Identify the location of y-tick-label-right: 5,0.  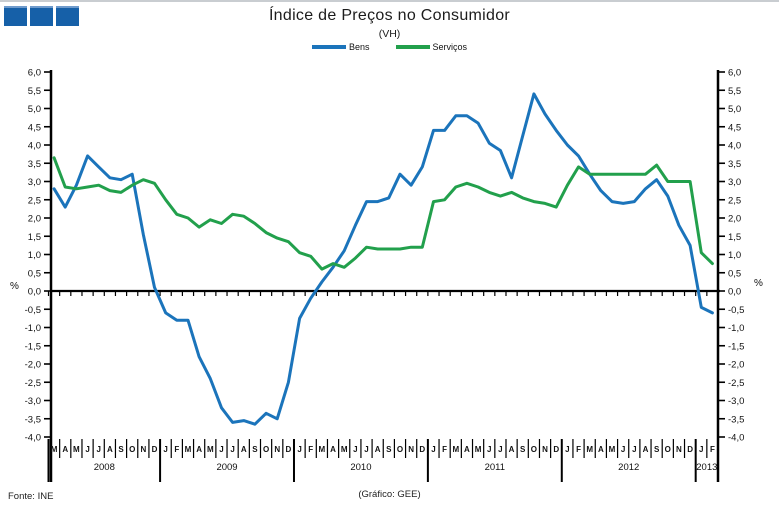
(734, 109).